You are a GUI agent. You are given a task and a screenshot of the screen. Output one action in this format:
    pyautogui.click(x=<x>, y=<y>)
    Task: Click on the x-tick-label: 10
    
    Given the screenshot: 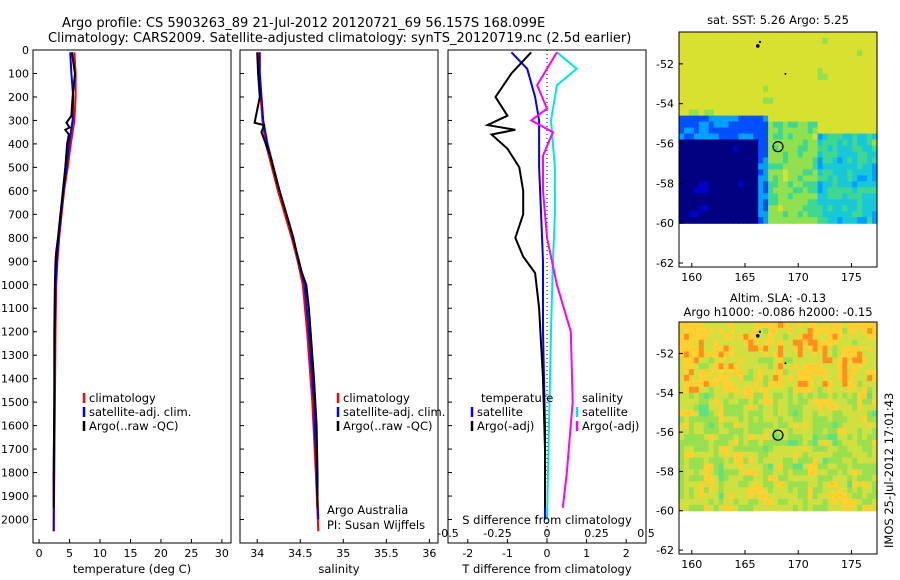 What is the action you would take?
    pyautogui.click(x=100, y=553)
    